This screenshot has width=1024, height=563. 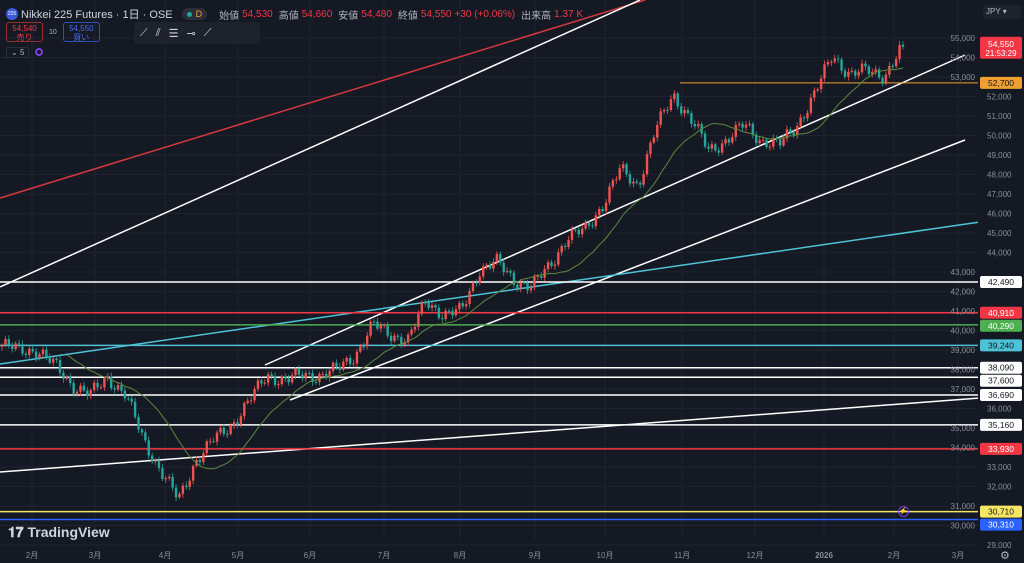 What do you see at coordinates (894, 555) in the screenshot?
I see `x-tick-label: 2月` at bounding box center [894, 555].